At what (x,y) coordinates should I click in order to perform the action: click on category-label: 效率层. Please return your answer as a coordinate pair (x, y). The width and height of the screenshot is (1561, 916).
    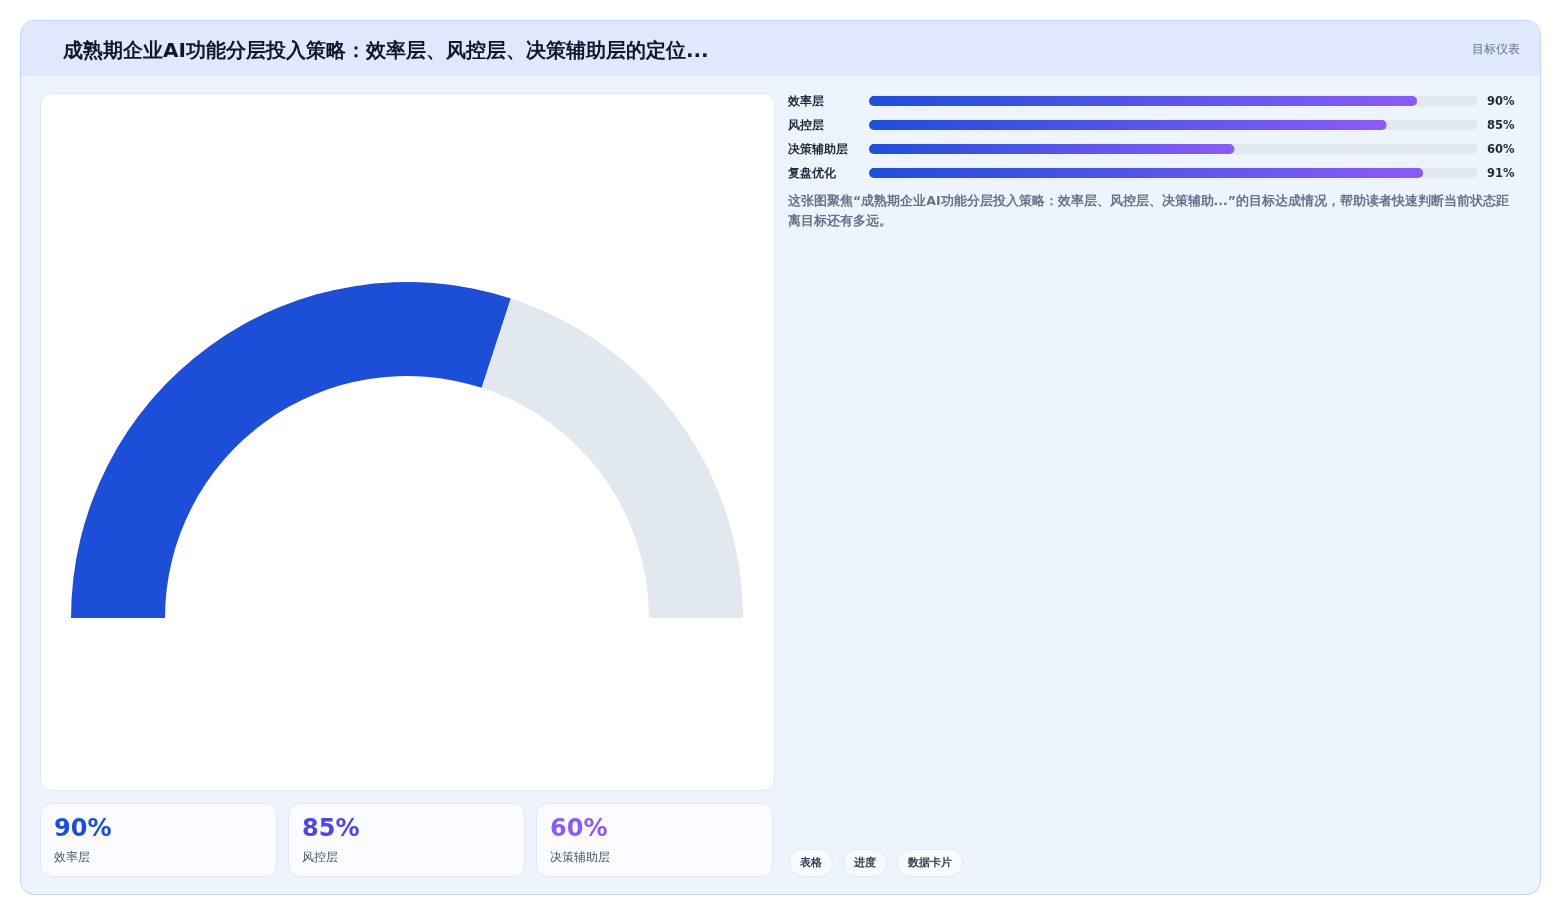
    Looking at the image, I should click on (72, 857).